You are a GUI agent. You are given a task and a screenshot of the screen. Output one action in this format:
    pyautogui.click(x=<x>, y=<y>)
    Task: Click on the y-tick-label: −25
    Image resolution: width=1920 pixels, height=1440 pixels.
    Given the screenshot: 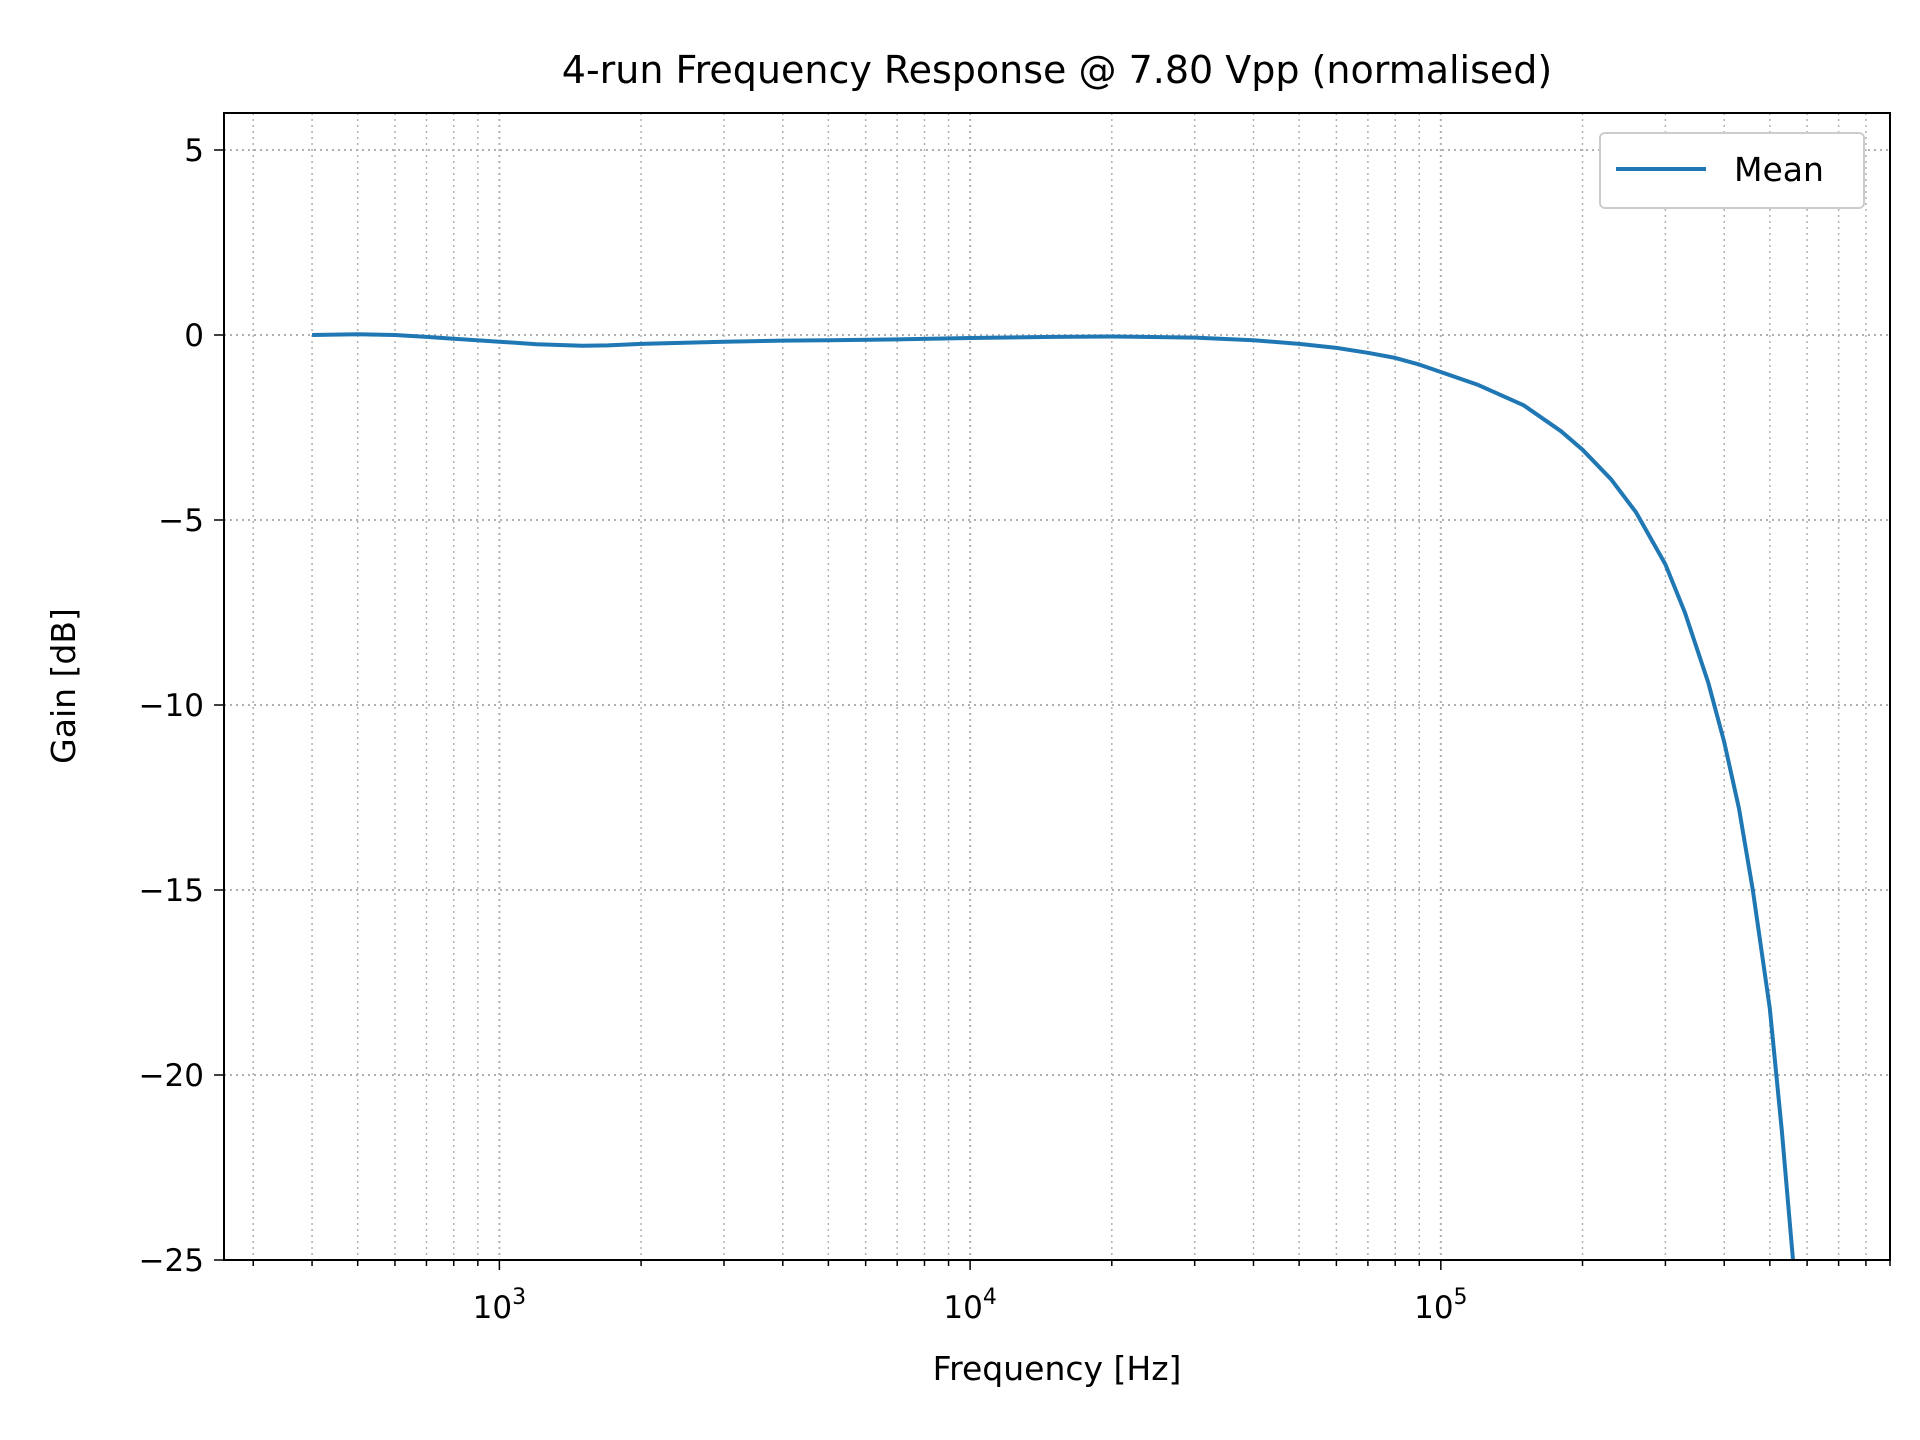 What is the action you would take?
    pyautogui.click(x=171, y=1261)
    